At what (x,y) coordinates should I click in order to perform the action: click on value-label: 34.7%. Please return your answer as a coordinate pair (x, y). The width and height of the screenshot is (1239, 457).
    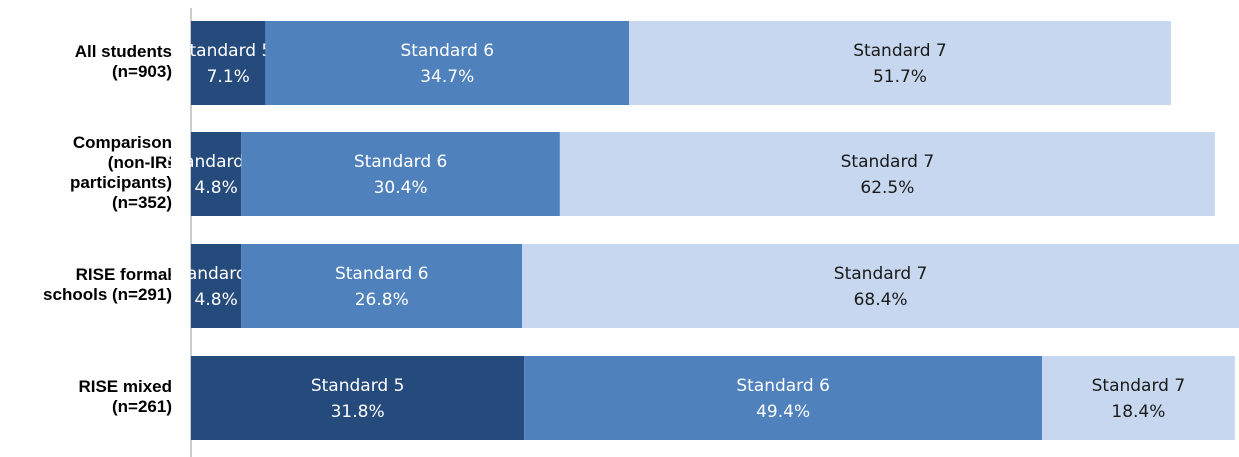
    Looking at the image, I should click on (447, 77).